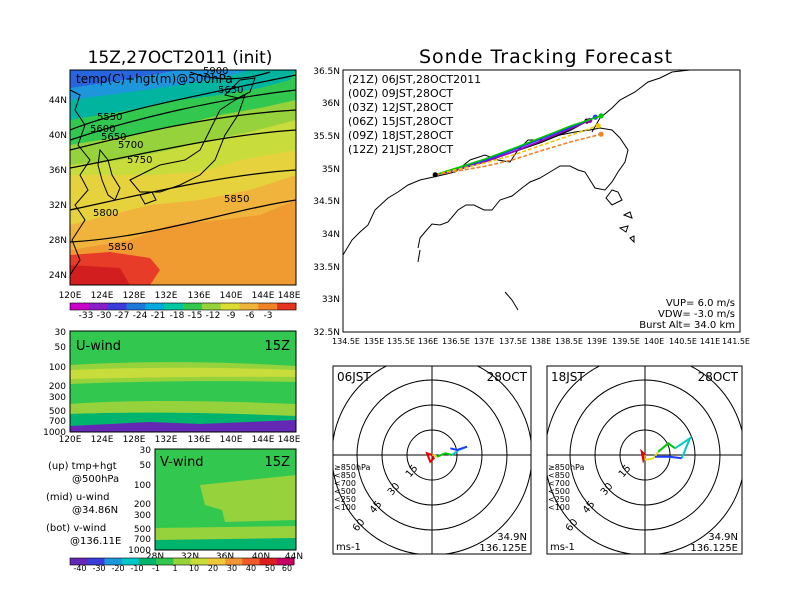 The image size is (792, 612). Describe the element at coordinates (142, 530) in the screenshot. I see `pressure-label: 500` at that location.